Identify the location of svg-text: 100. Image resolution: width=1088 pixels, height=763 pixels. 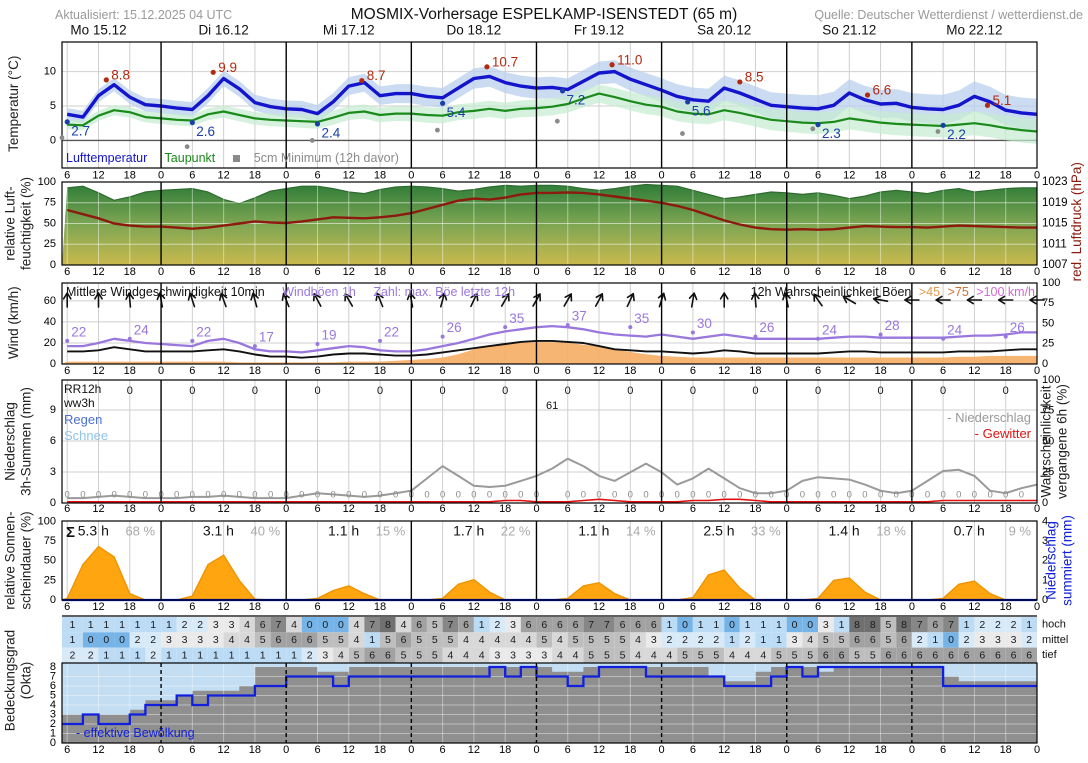
(1051, 283).